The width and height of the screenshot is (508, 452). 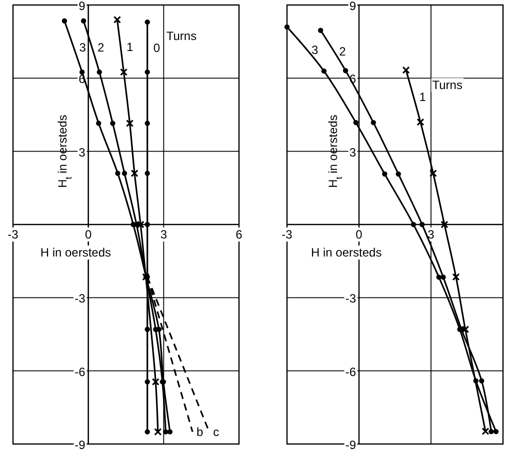 I want to click on series-label: c, so click(x=216, y=431).